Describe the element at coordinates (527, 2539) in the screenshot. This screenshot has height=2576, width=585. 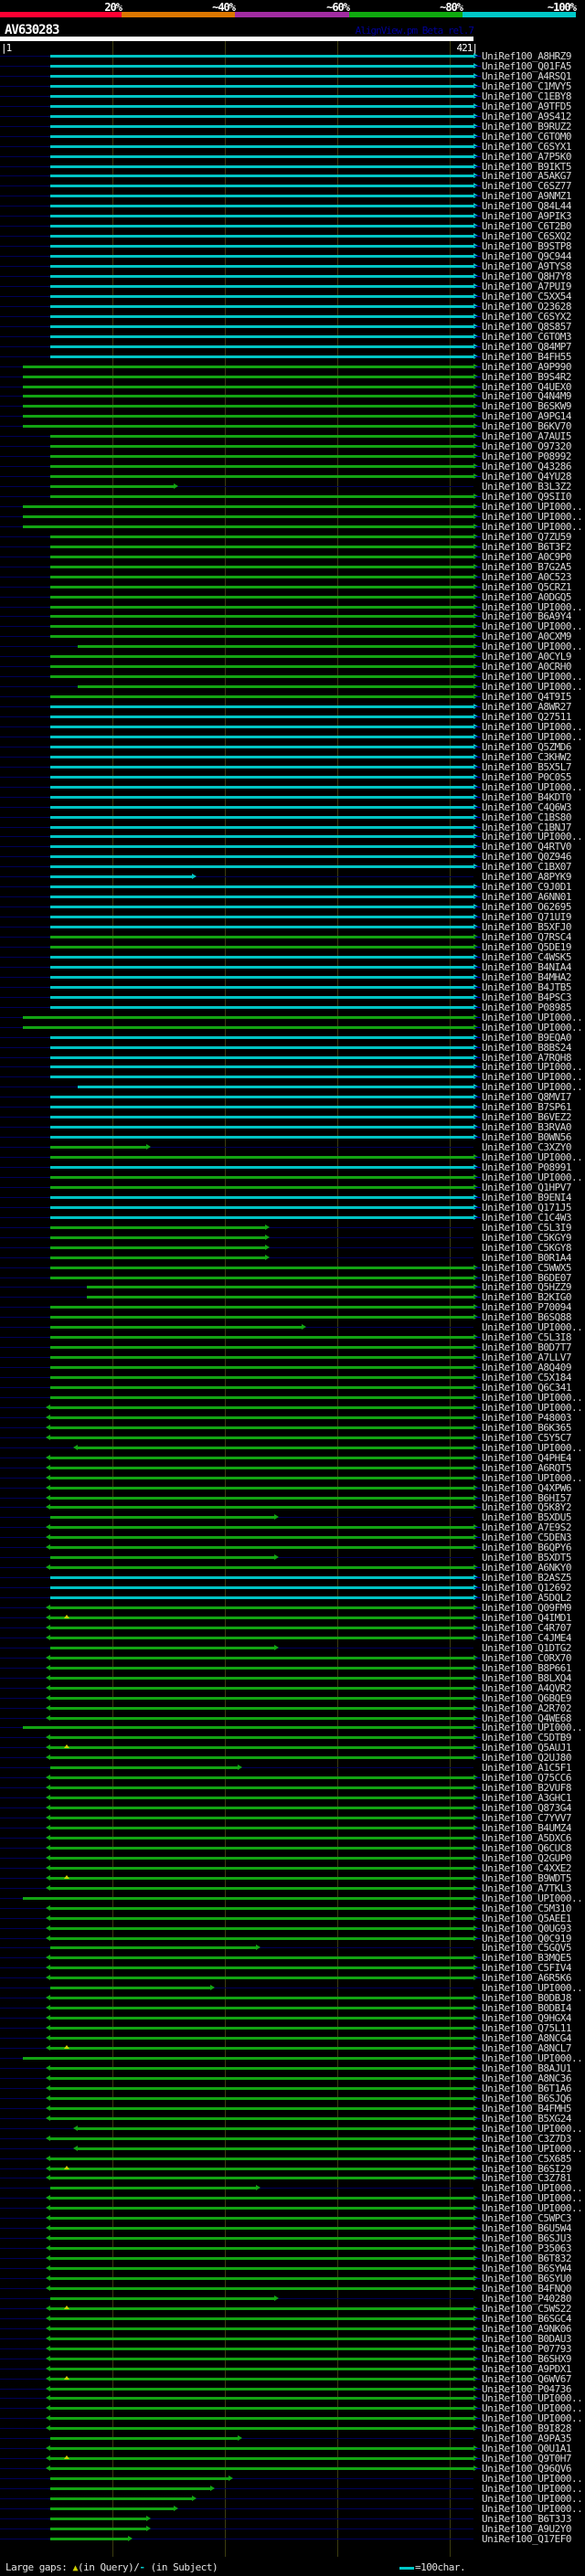
I see `hit-label: UniRef100_Q17EF0` at that location.